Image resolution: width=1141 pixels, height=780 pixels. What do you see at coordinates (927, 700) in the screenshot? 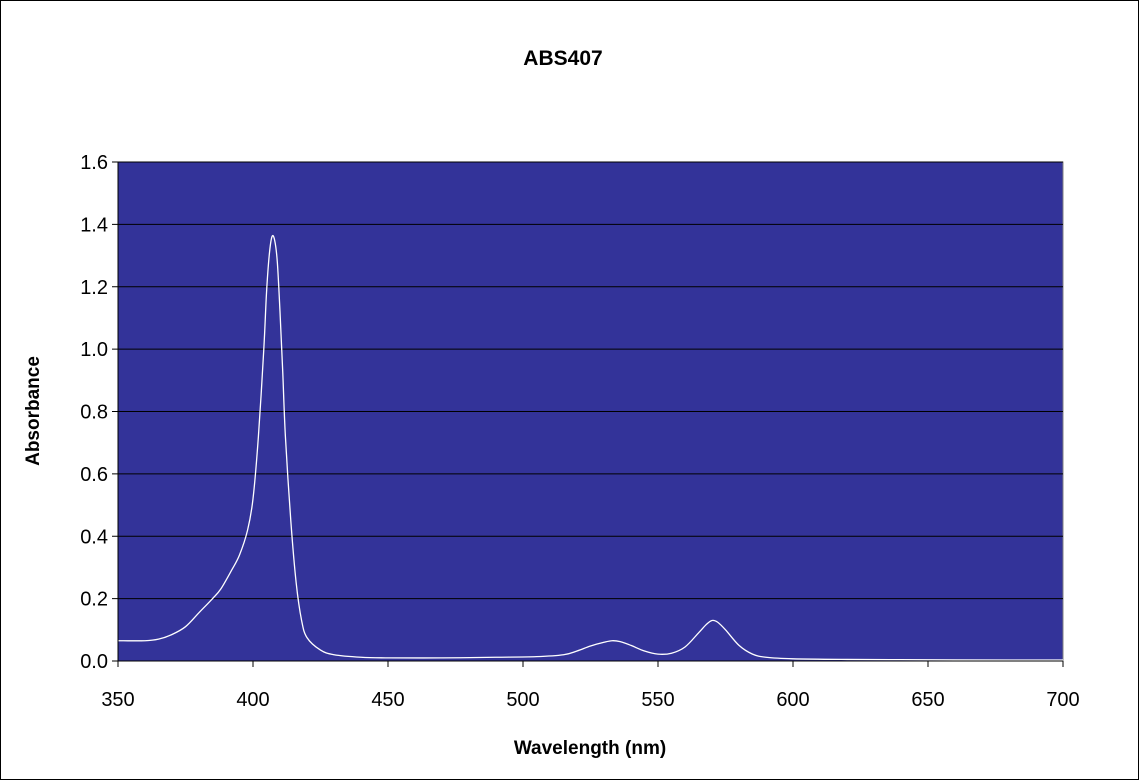
I see `x-tick-label: 650` at bounding box center [927, 700].